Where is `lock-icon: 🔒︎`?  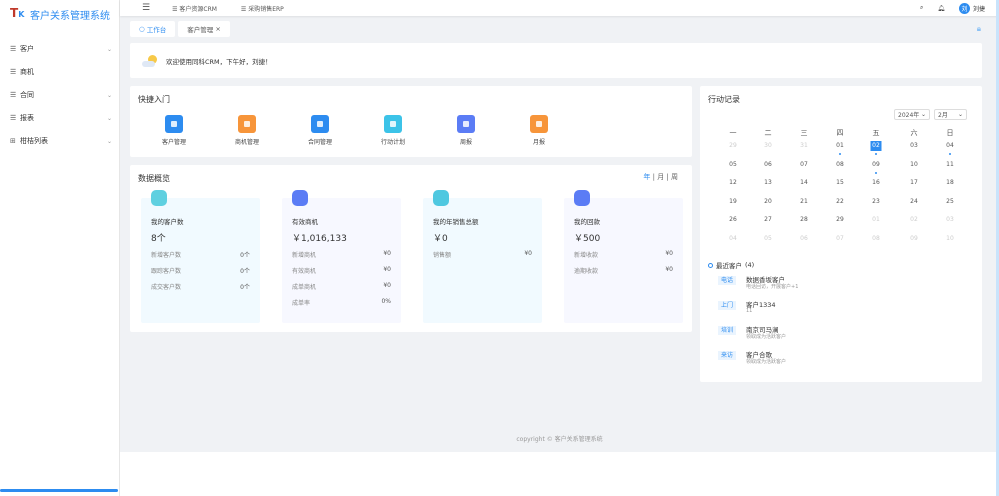
lock-icon: 🔒︎ is located at coordinates (978, 28).